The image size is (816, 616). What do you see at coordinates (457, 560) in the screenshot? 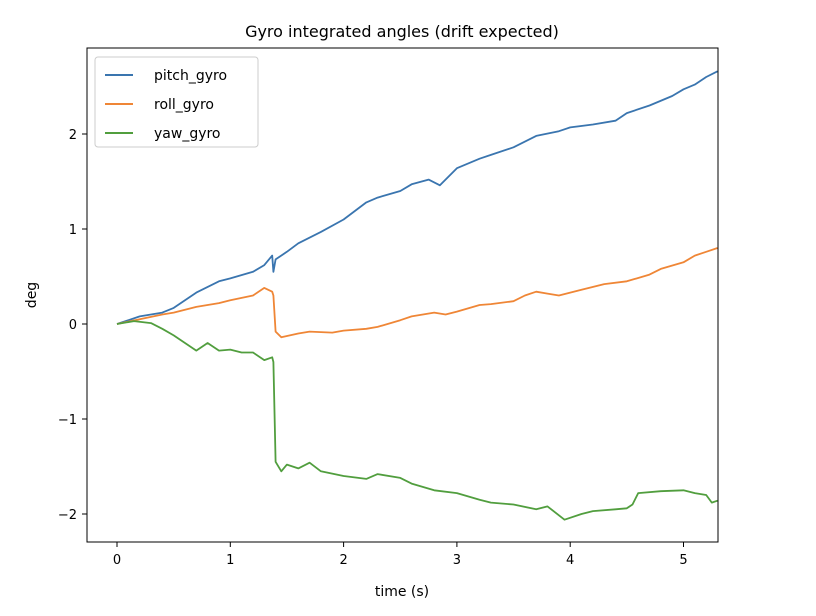
I see `x-tick-label: 3` at bounding box center [457, 560].